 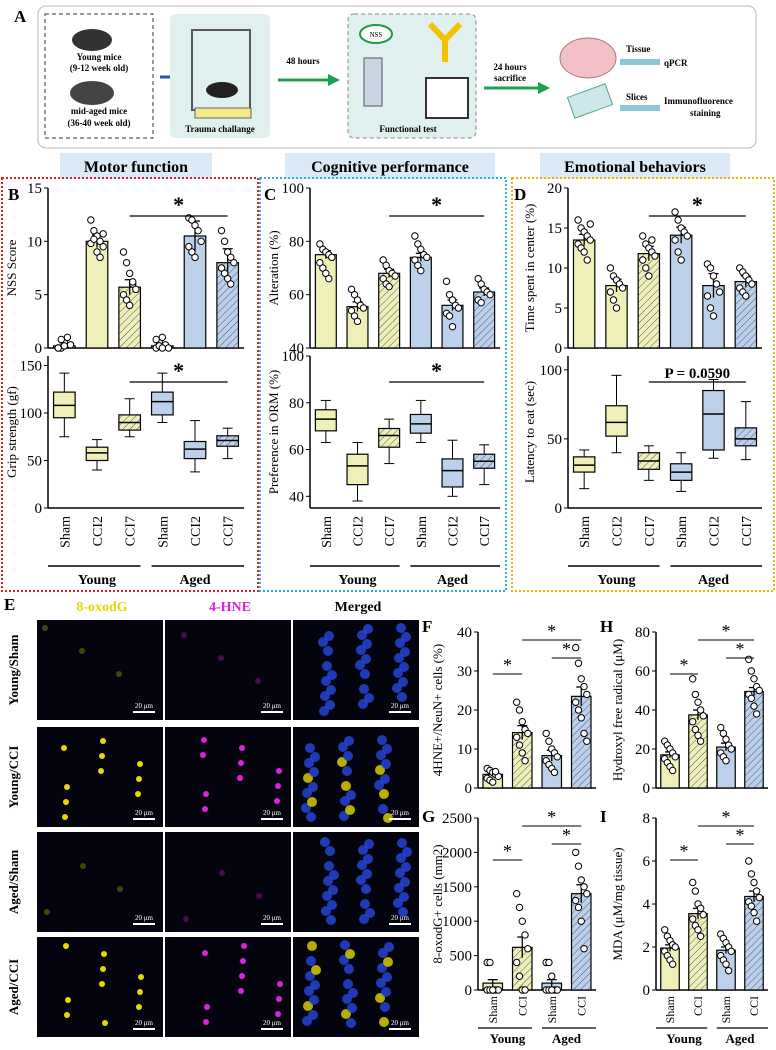 What do you see at coordinates (715, 531) in the screenshot?
I see `x-tick-label: CCI2` at bounding box center [715, 531].